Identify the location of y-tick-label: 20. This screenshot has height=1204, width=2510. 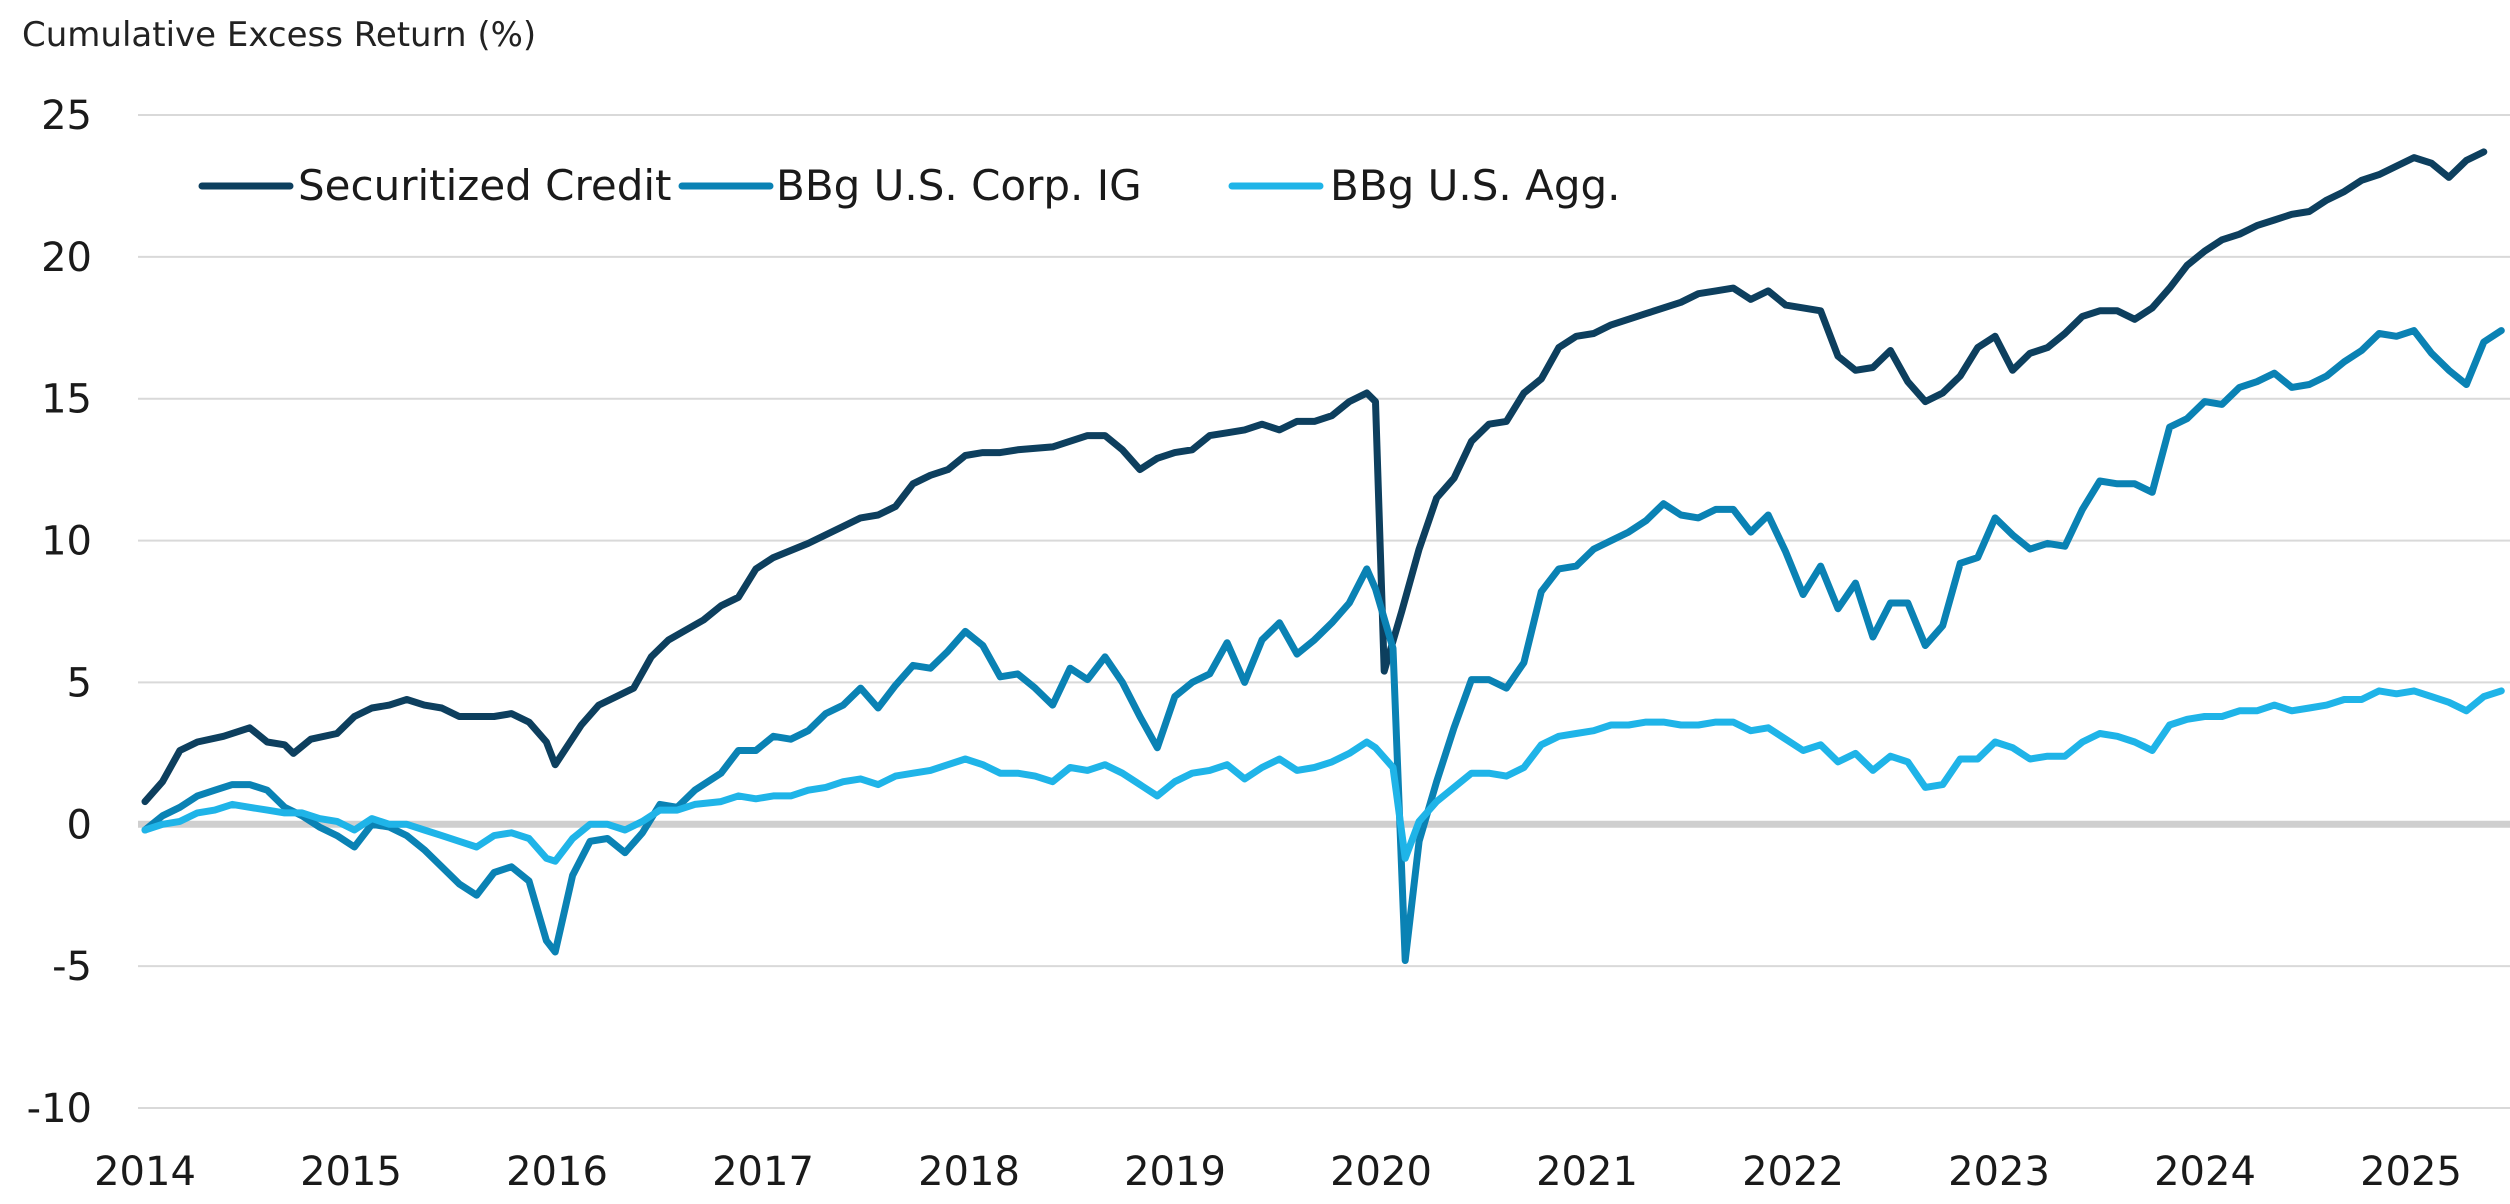
(66, 258).